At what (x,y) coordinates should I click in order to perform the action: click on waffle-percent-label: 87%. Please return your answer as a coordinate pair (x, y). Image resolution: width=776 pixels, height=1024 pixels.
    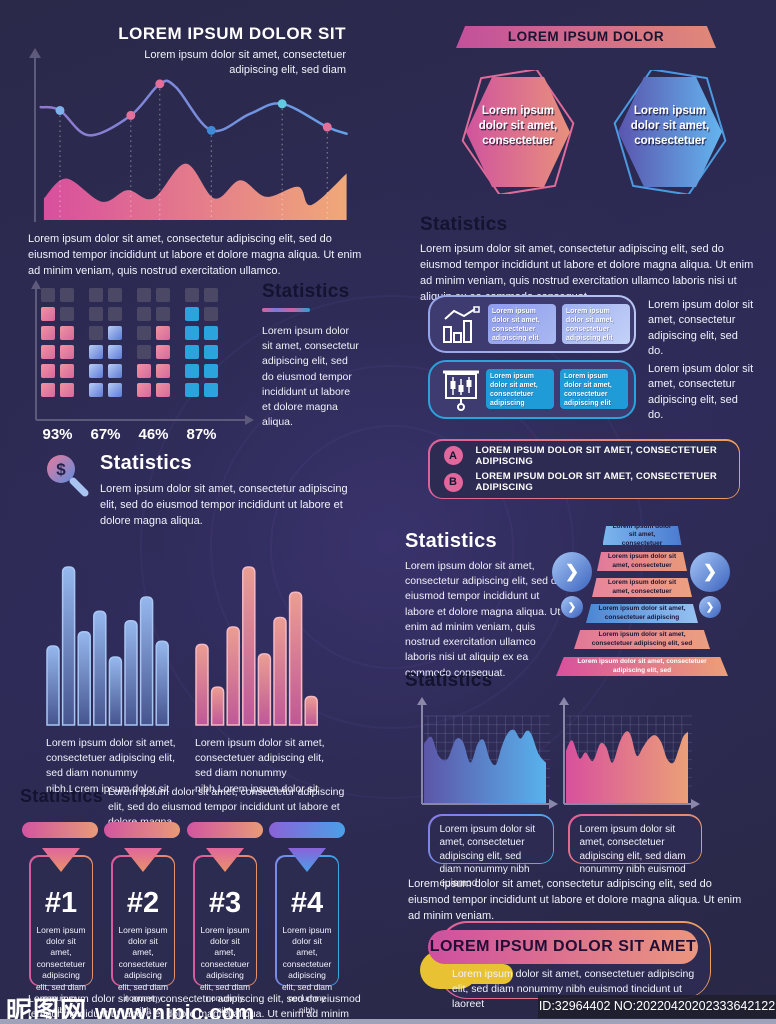
    Looking at the image, I should click on (201, 434).